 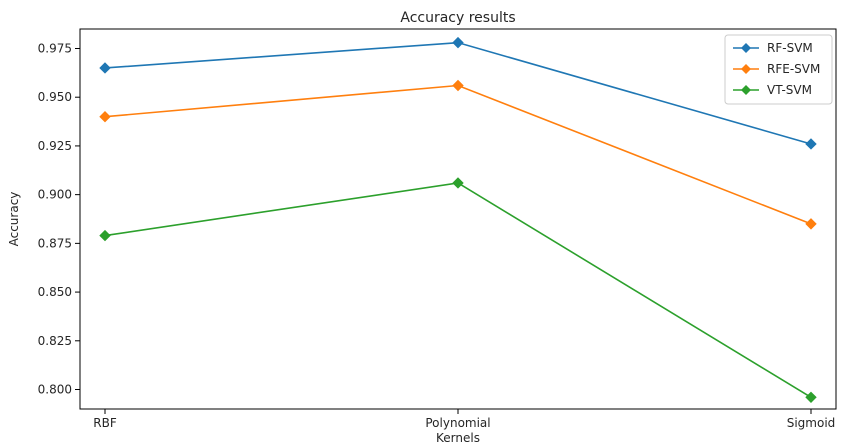 What do you see at coordinates (457, 18) in the screenshot?
I see `chart-title: Accuracy results` at bounding box center [457, 18].